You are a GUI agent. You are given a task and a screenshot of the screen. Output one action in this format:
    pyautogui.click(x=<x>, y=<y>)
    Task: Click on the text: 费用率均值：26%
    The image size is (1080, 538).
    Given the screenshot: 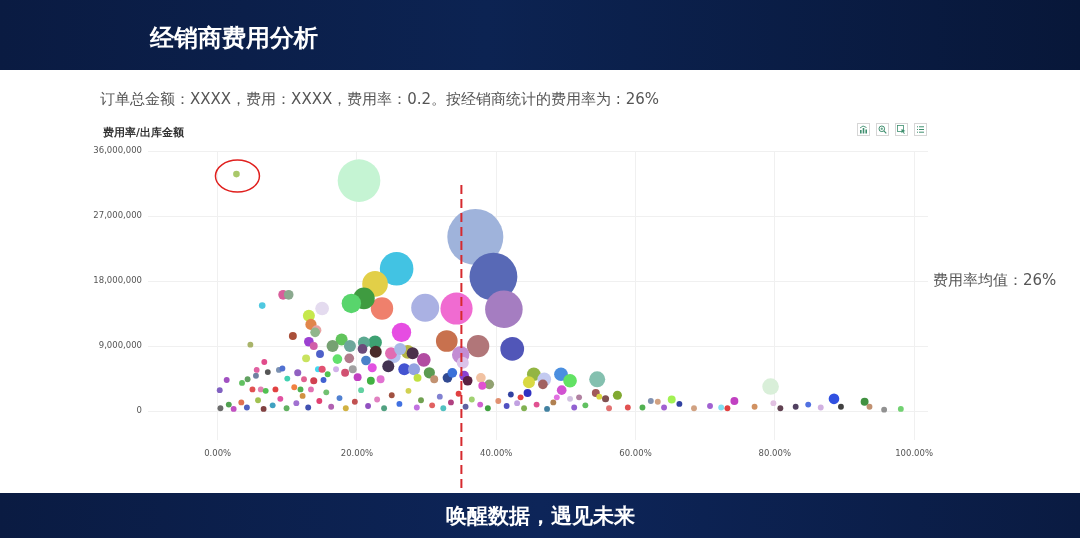 What is the action you would take?
    pyautogui.click(x=995, y=279)
    